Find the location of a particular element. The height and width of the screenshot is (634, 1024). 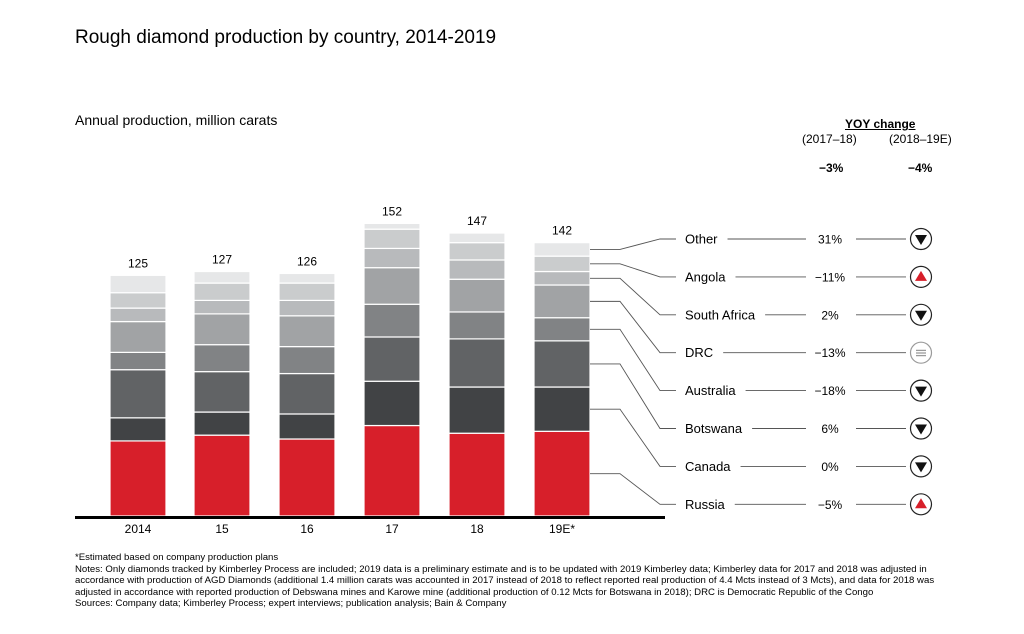

legend-label: DRC is located at coordinates (699, 352).